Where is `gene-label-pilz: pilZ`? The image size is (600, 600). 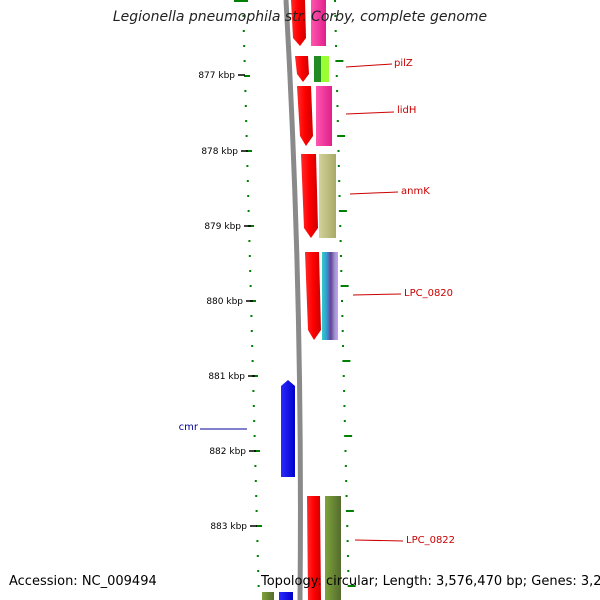 gene-label-pilz: pilZ is located at coordinates (403, 63).